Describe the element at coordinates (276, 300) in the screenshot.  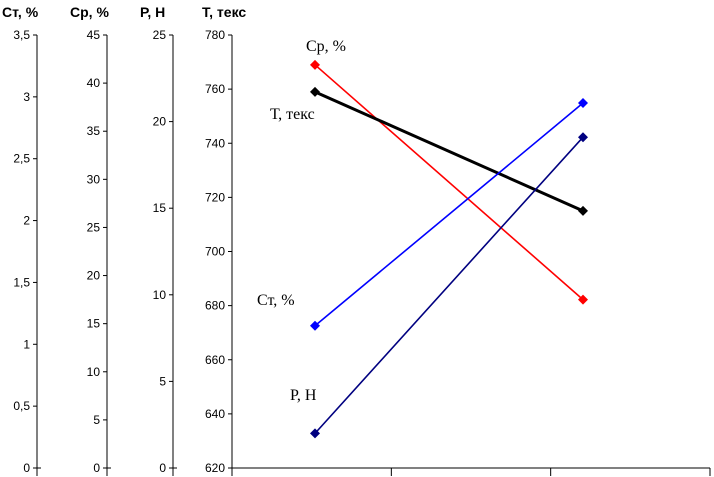
I see `series-label: Ст, %` at that location.